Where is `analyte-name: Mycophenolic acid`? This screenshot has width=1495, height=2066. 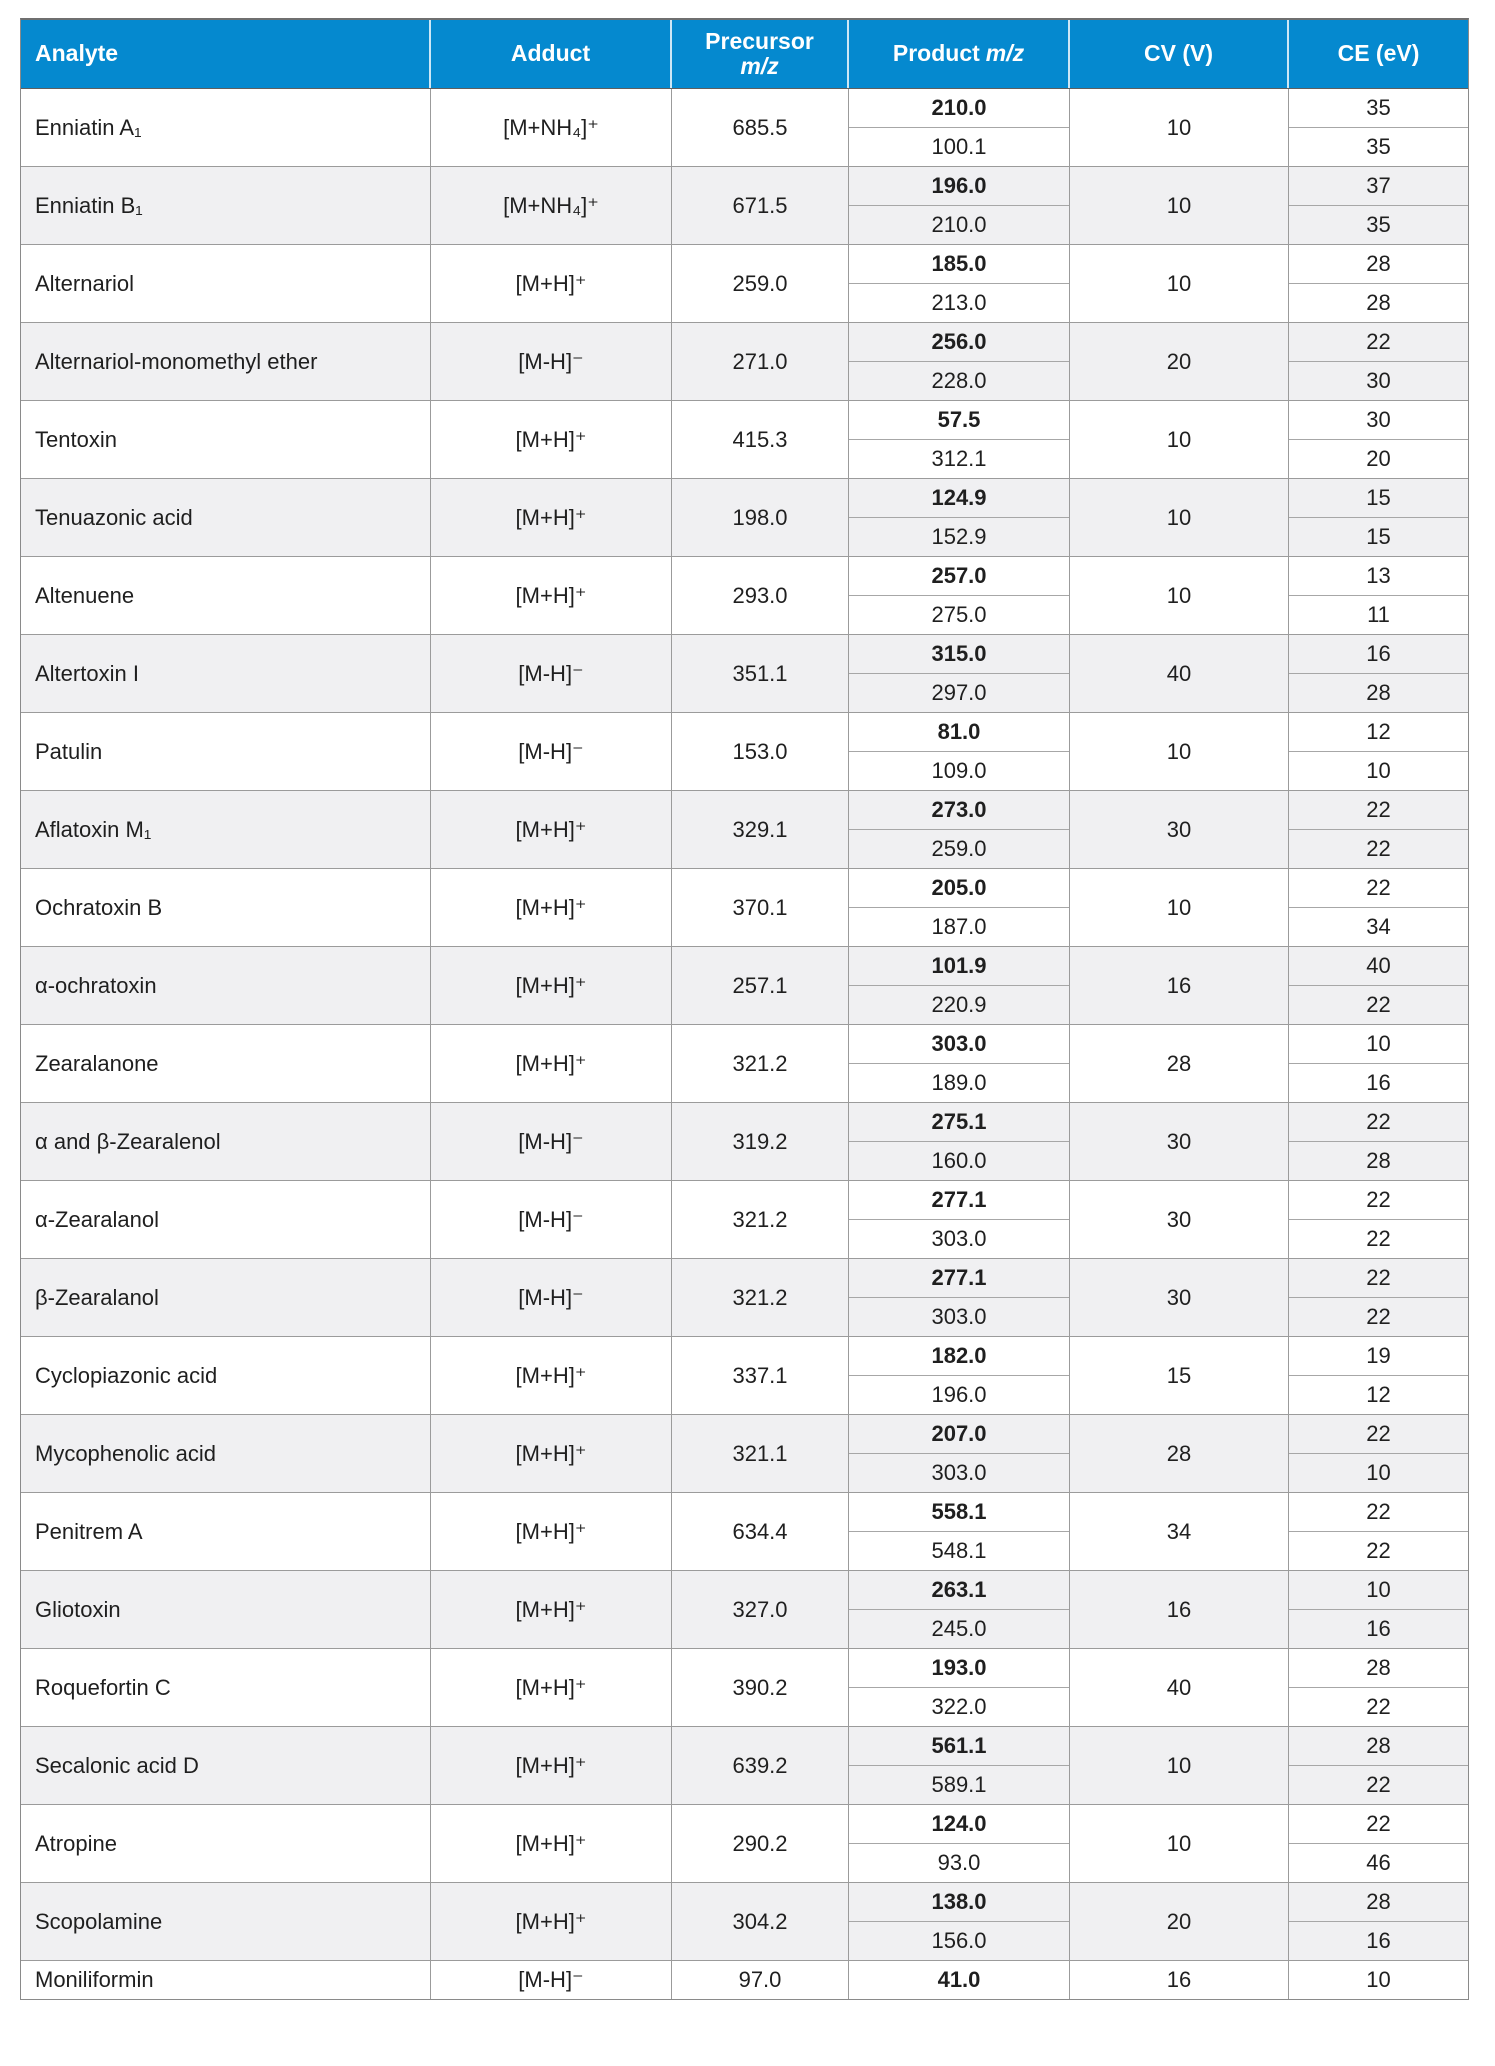
analyte-name: Mycophenolic acid is located at coordinates (226, 1453).